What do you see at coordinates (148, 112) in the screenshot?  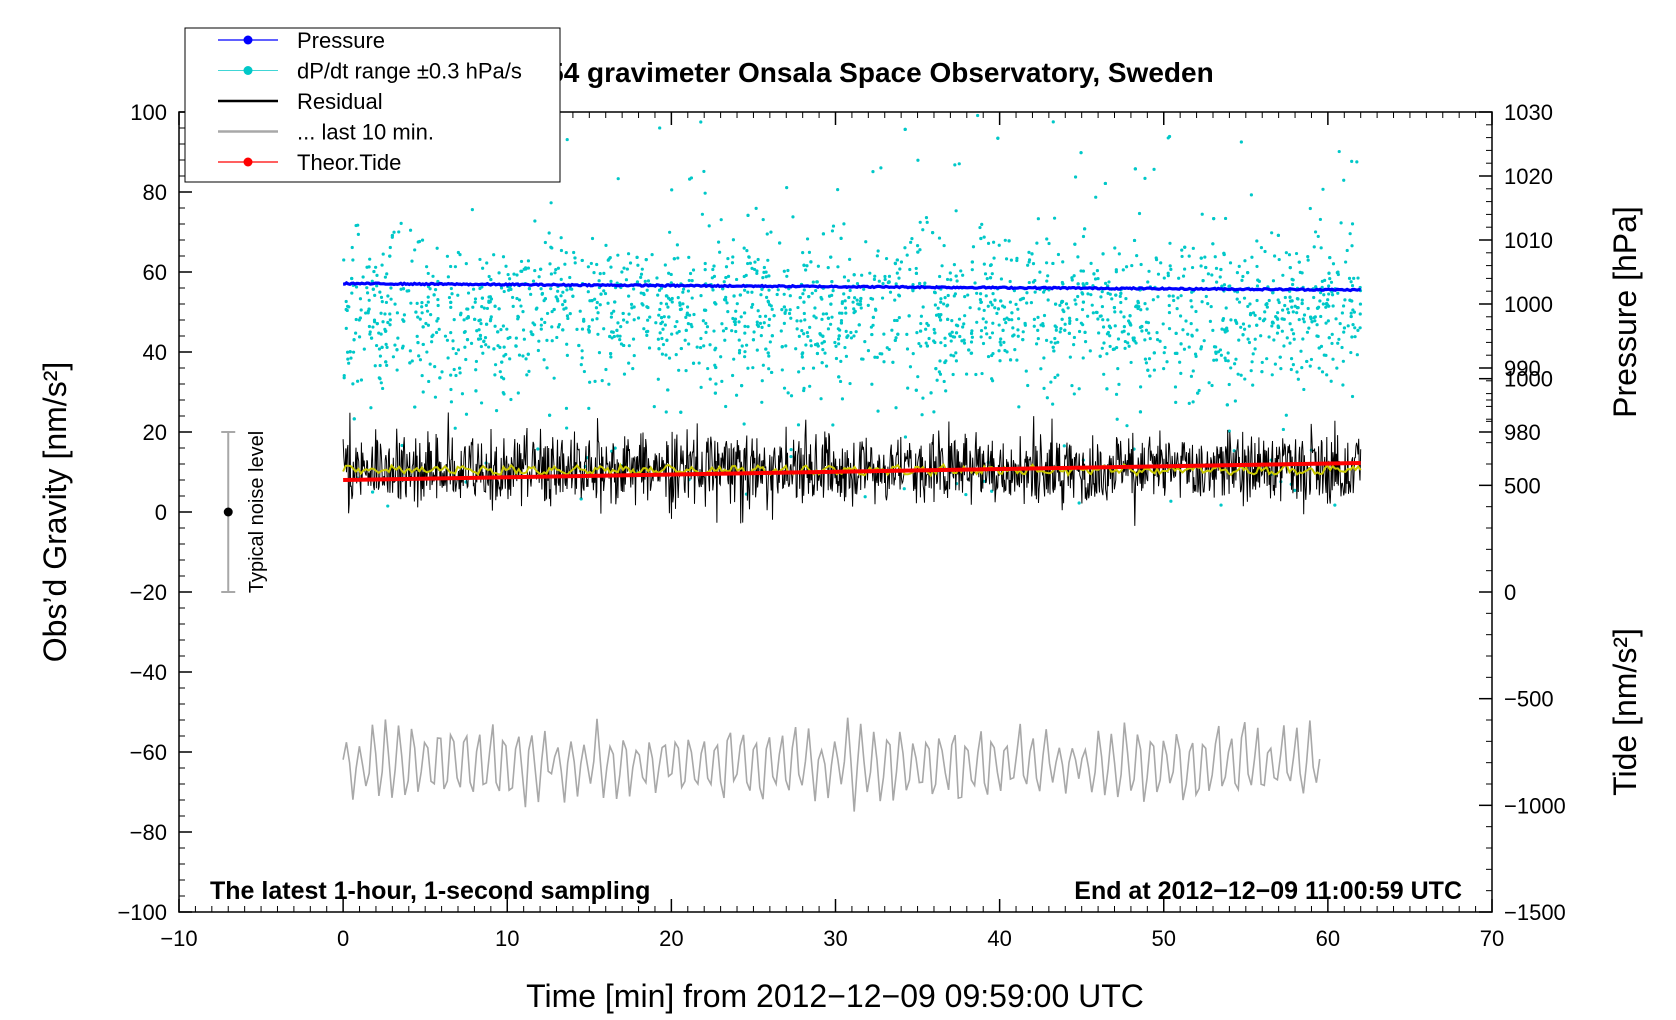 I see `y-tick-label: 100` at bounding box center [148, 112].